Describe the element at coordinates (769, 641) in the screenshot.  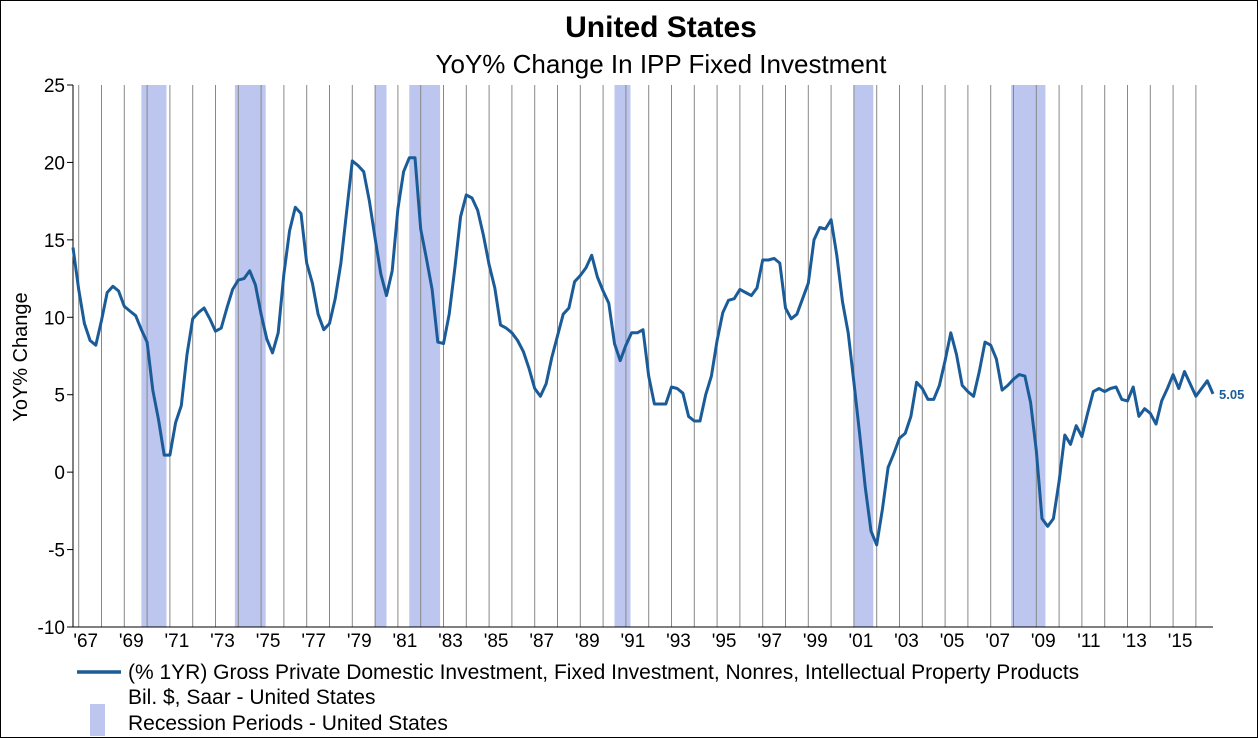
I see `x-tick-label-15: '97` at that location.